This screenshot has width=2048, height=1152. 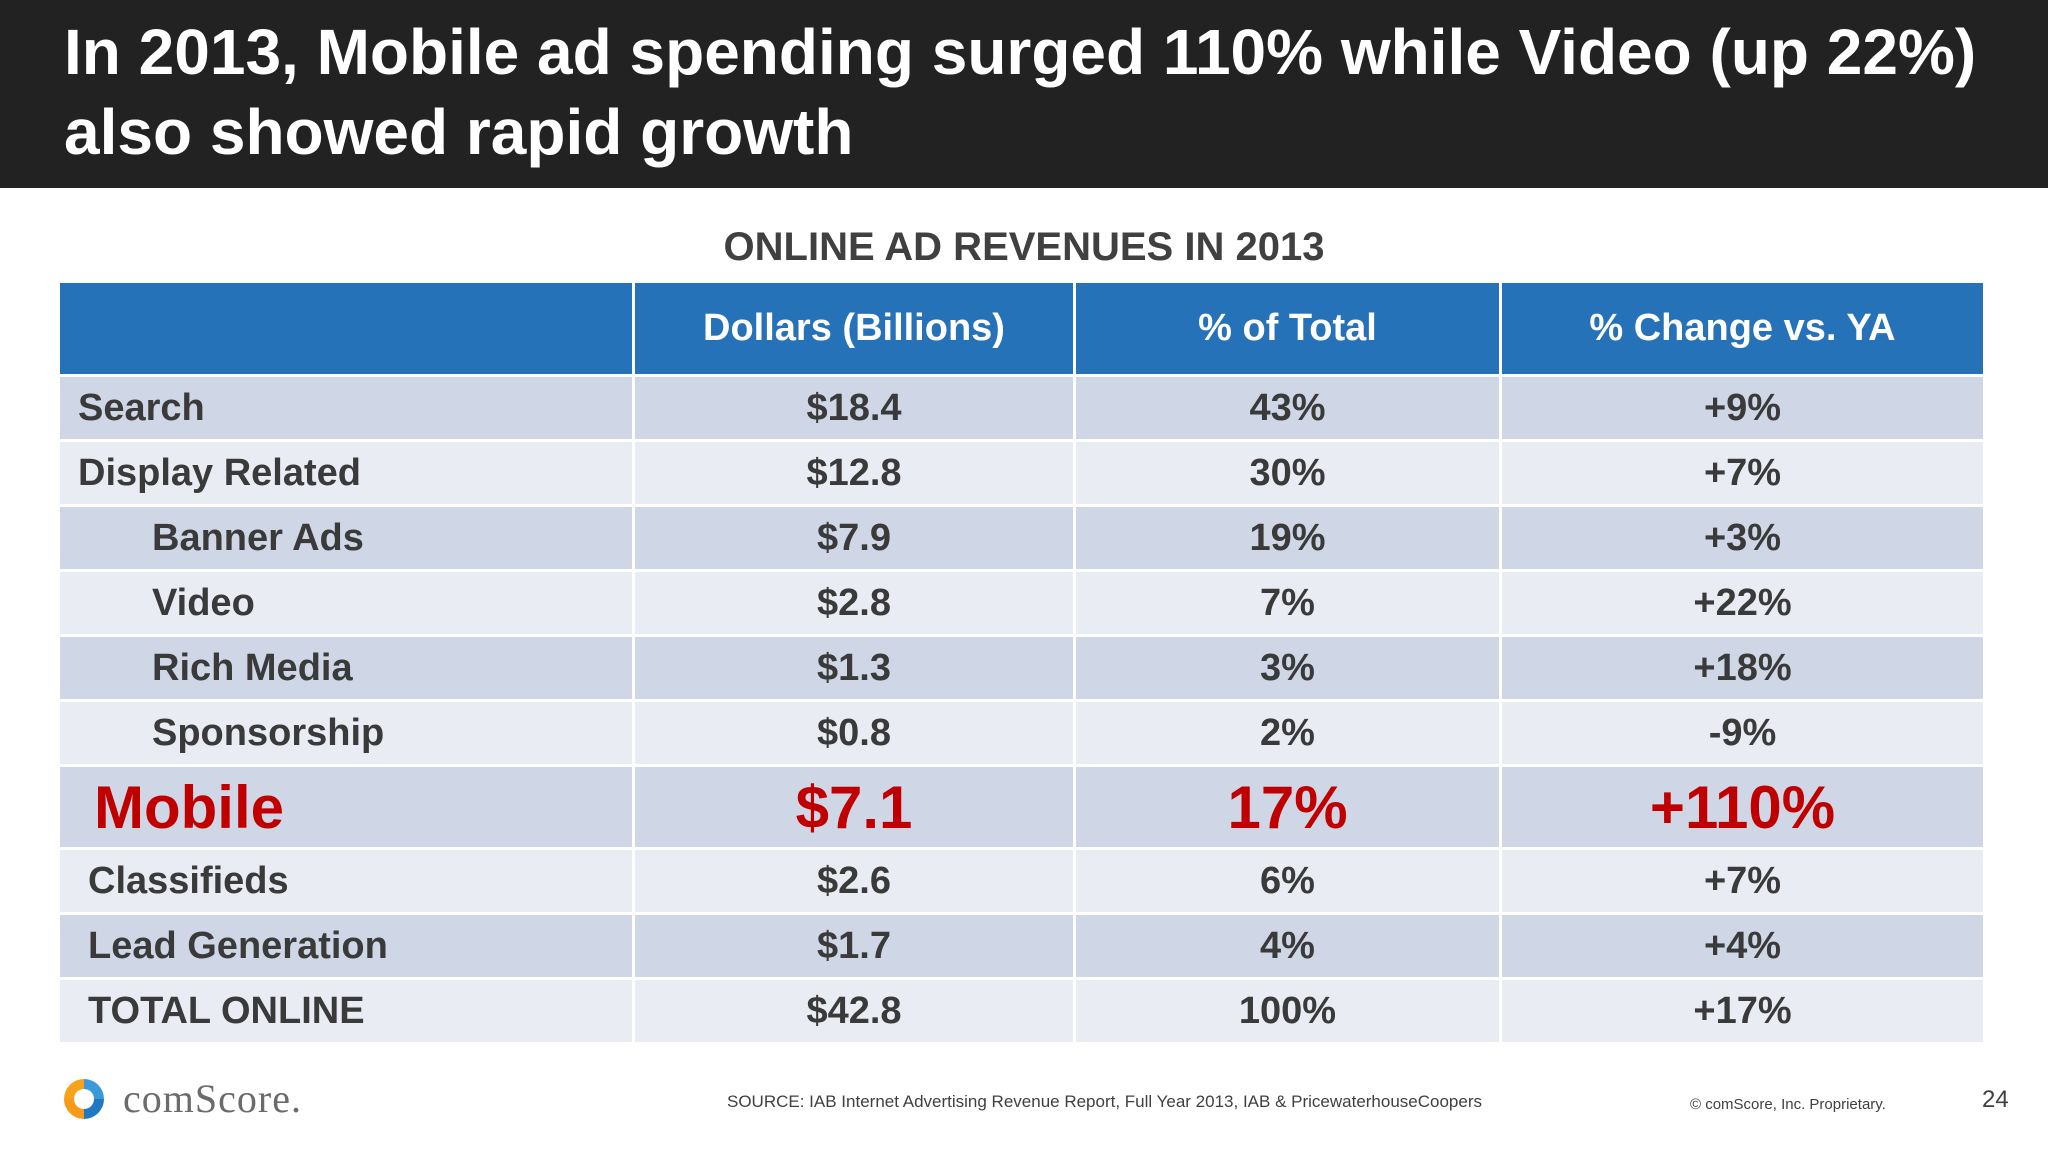 I want to click on row-label: Lead Generation, so click(x=346, y=946).